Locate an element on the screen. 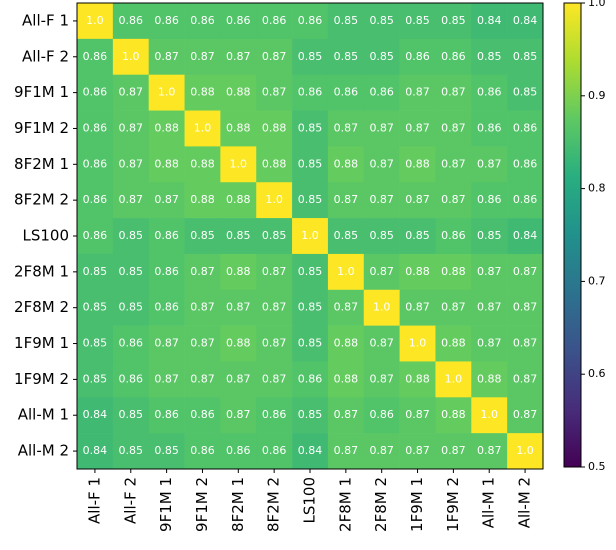 This screenshot has height=550, width=616. y-tick-label: All-M 1 is located at coordinates (43, 415).